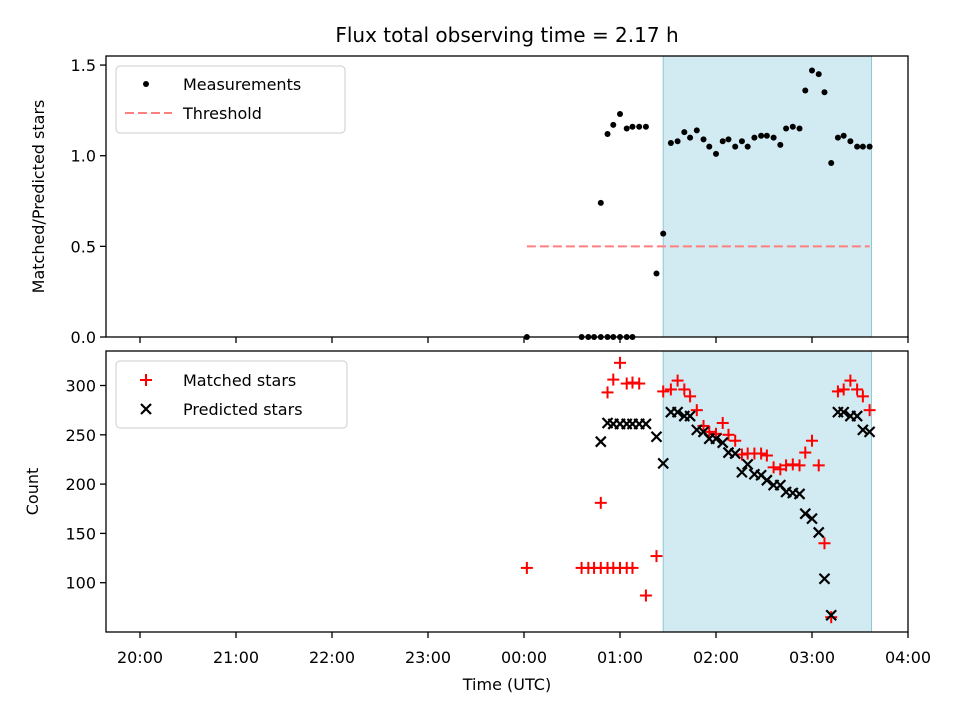 The width and height of the screenshot is (960, 720). Describe the element at coordinates (80, 583) in the screenshot. I see `y-tick-label: 100` at that location.